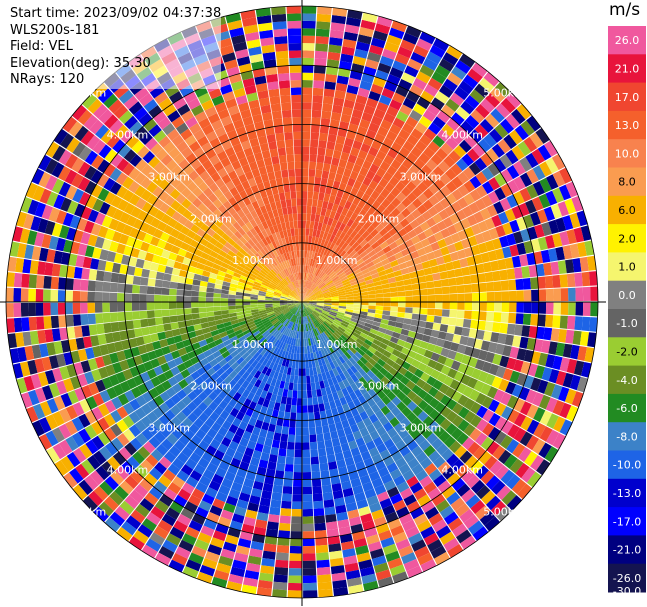 This screenshot has width=647, height=607. What do you see at coordinates (625, 10) in the screenshot?
I see `colorbar-unit: m/s` at bounding box center [625, 10].